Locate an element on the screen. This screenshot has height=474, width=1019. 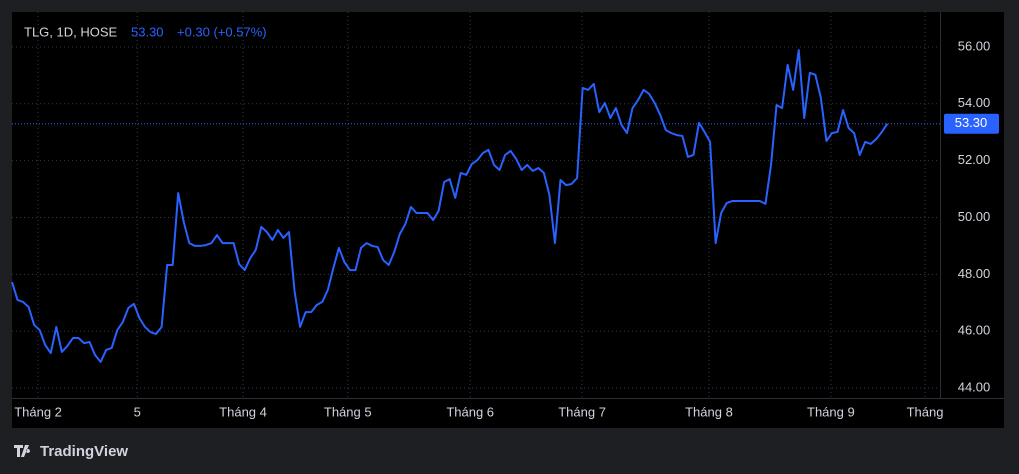
y-tick-label: 46.00 is located at coordinates (974, 330).